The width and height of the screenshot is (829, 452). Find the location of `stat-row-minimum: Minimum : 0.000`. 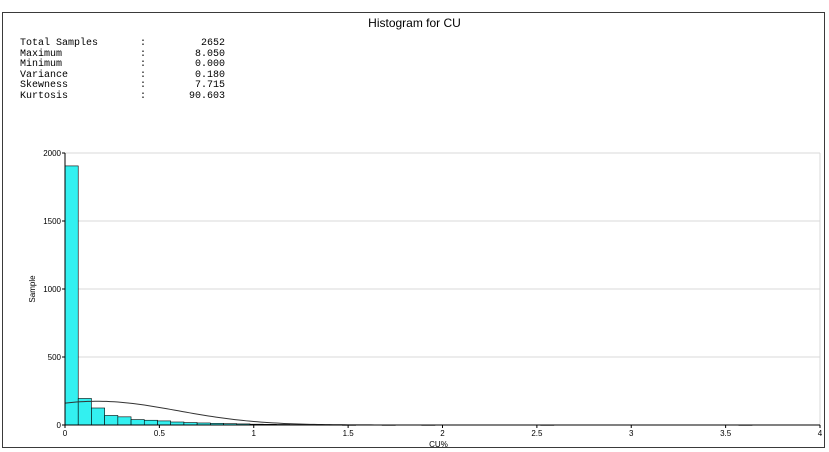

stat-row-minimum: Minimum : 0.000 is located at coordinates (122, 65).